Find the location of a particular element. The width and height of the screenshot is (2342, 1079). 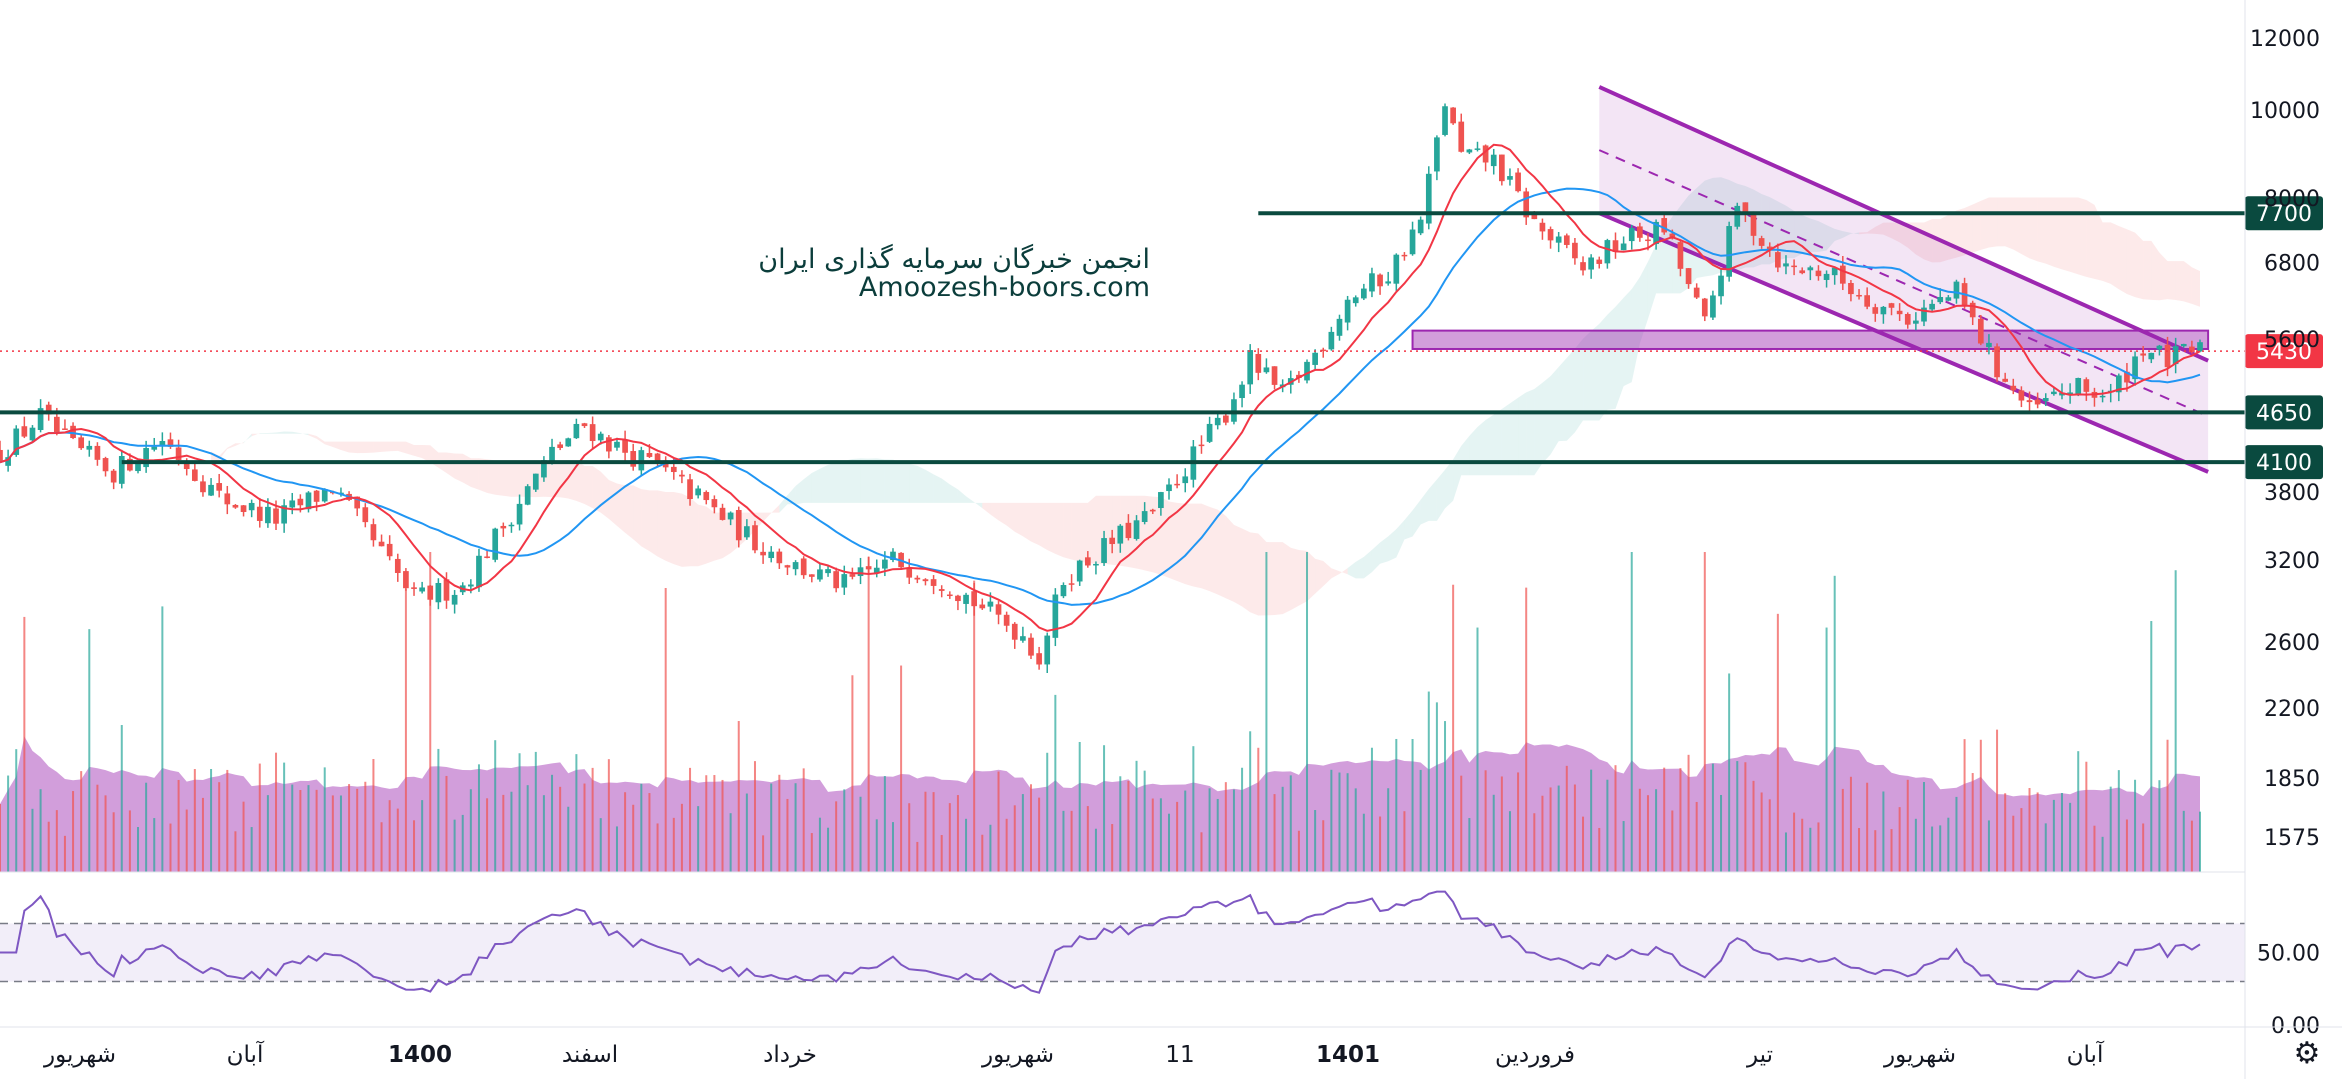

time-tick-label: 1401 is located at coordinates (1348, 1055).